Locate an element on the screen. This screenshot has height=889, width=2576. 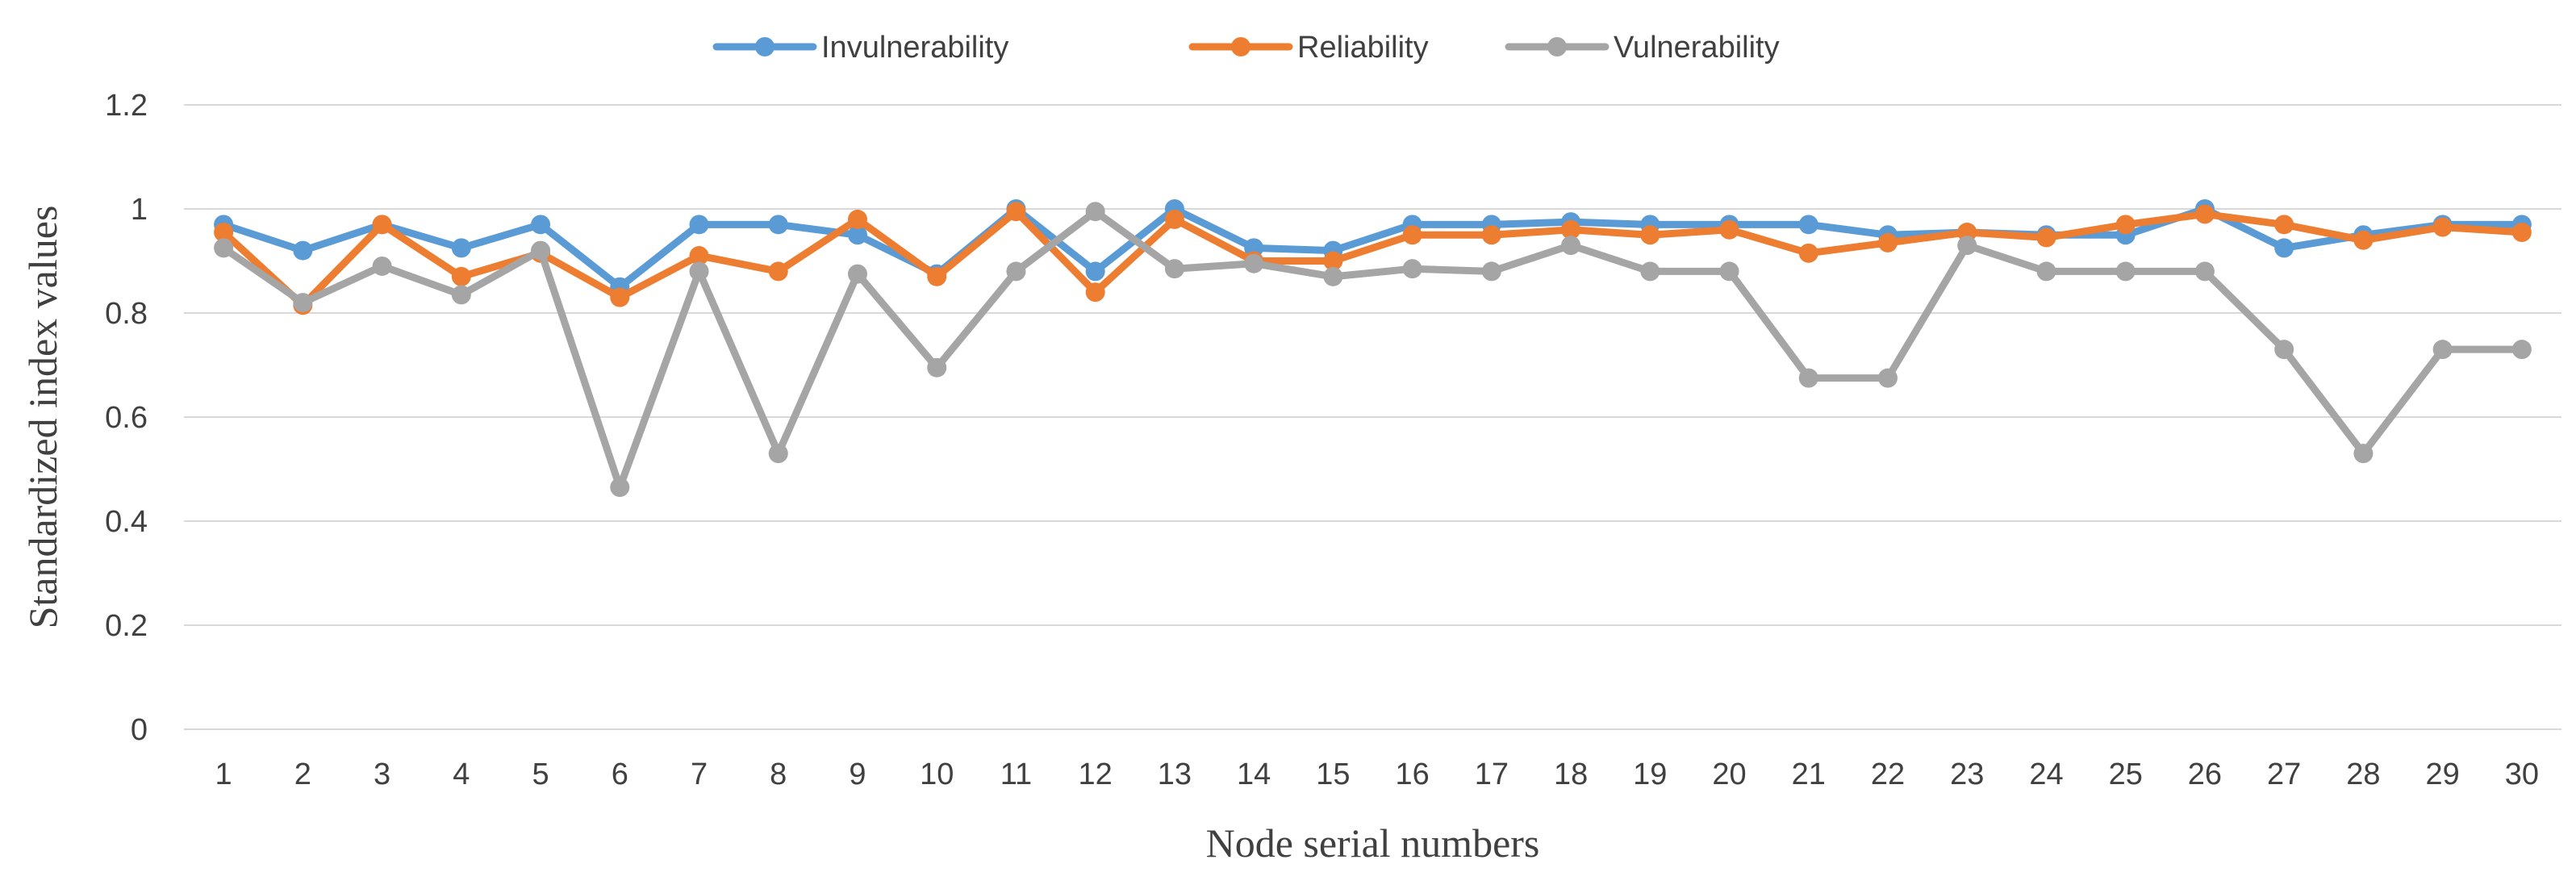
x-tick-label: 24 is located at coordinates (2046, 774).